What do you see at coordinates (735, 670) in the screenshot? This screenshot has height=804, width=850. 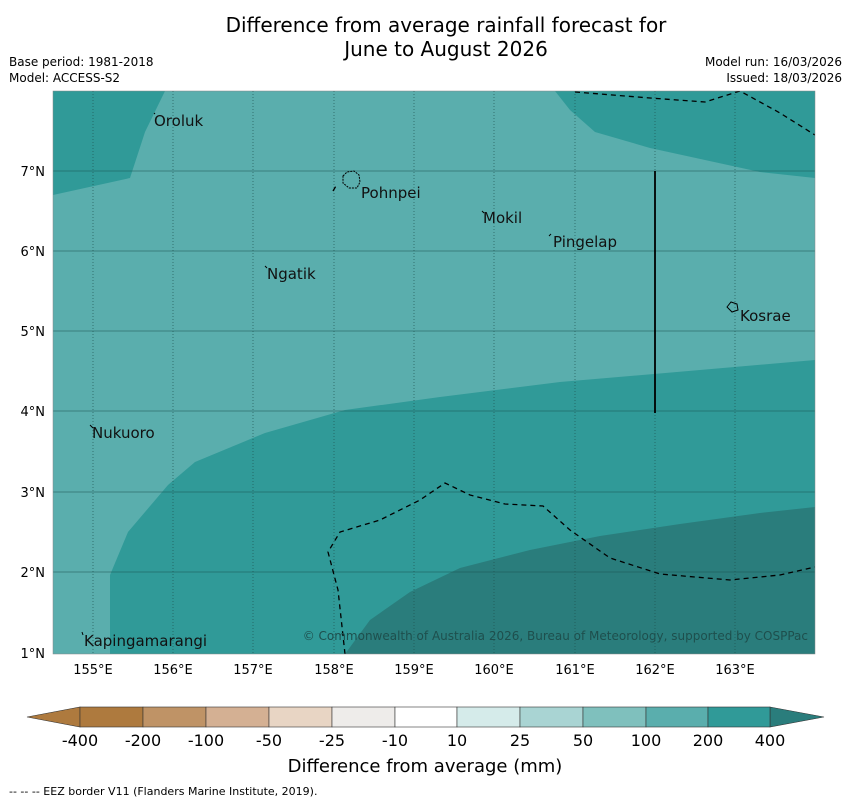 I see `lon-label: 163°E` at bounding box center [735, 670].